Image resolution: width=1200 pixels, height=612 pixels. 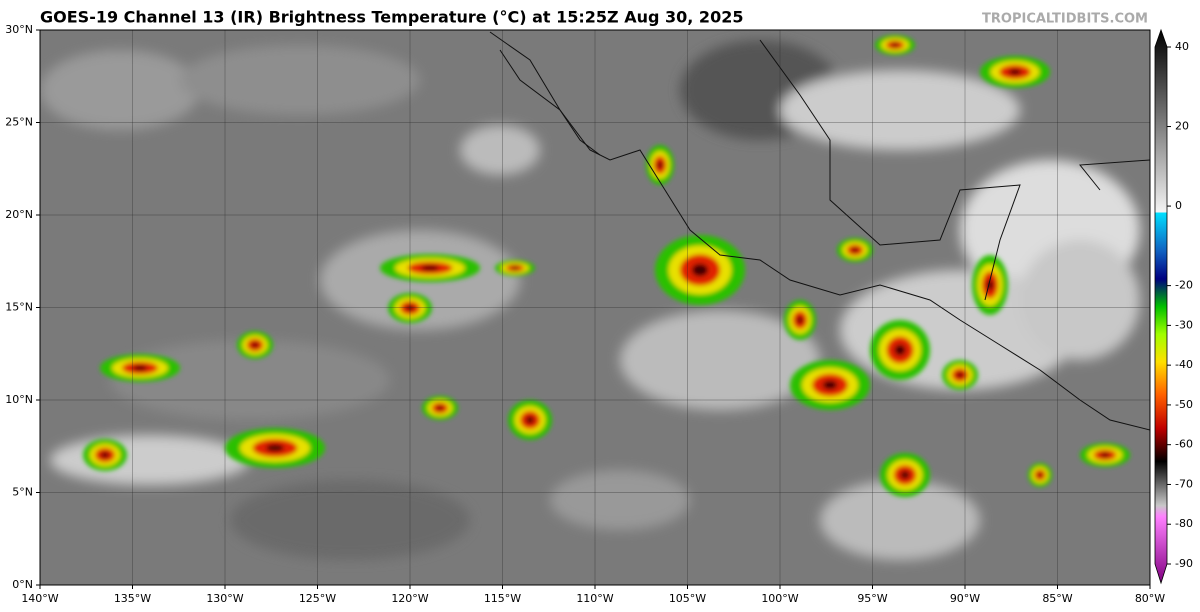 I want to click on colorbar-tick-label: -50, so click(x=1184, y=404).